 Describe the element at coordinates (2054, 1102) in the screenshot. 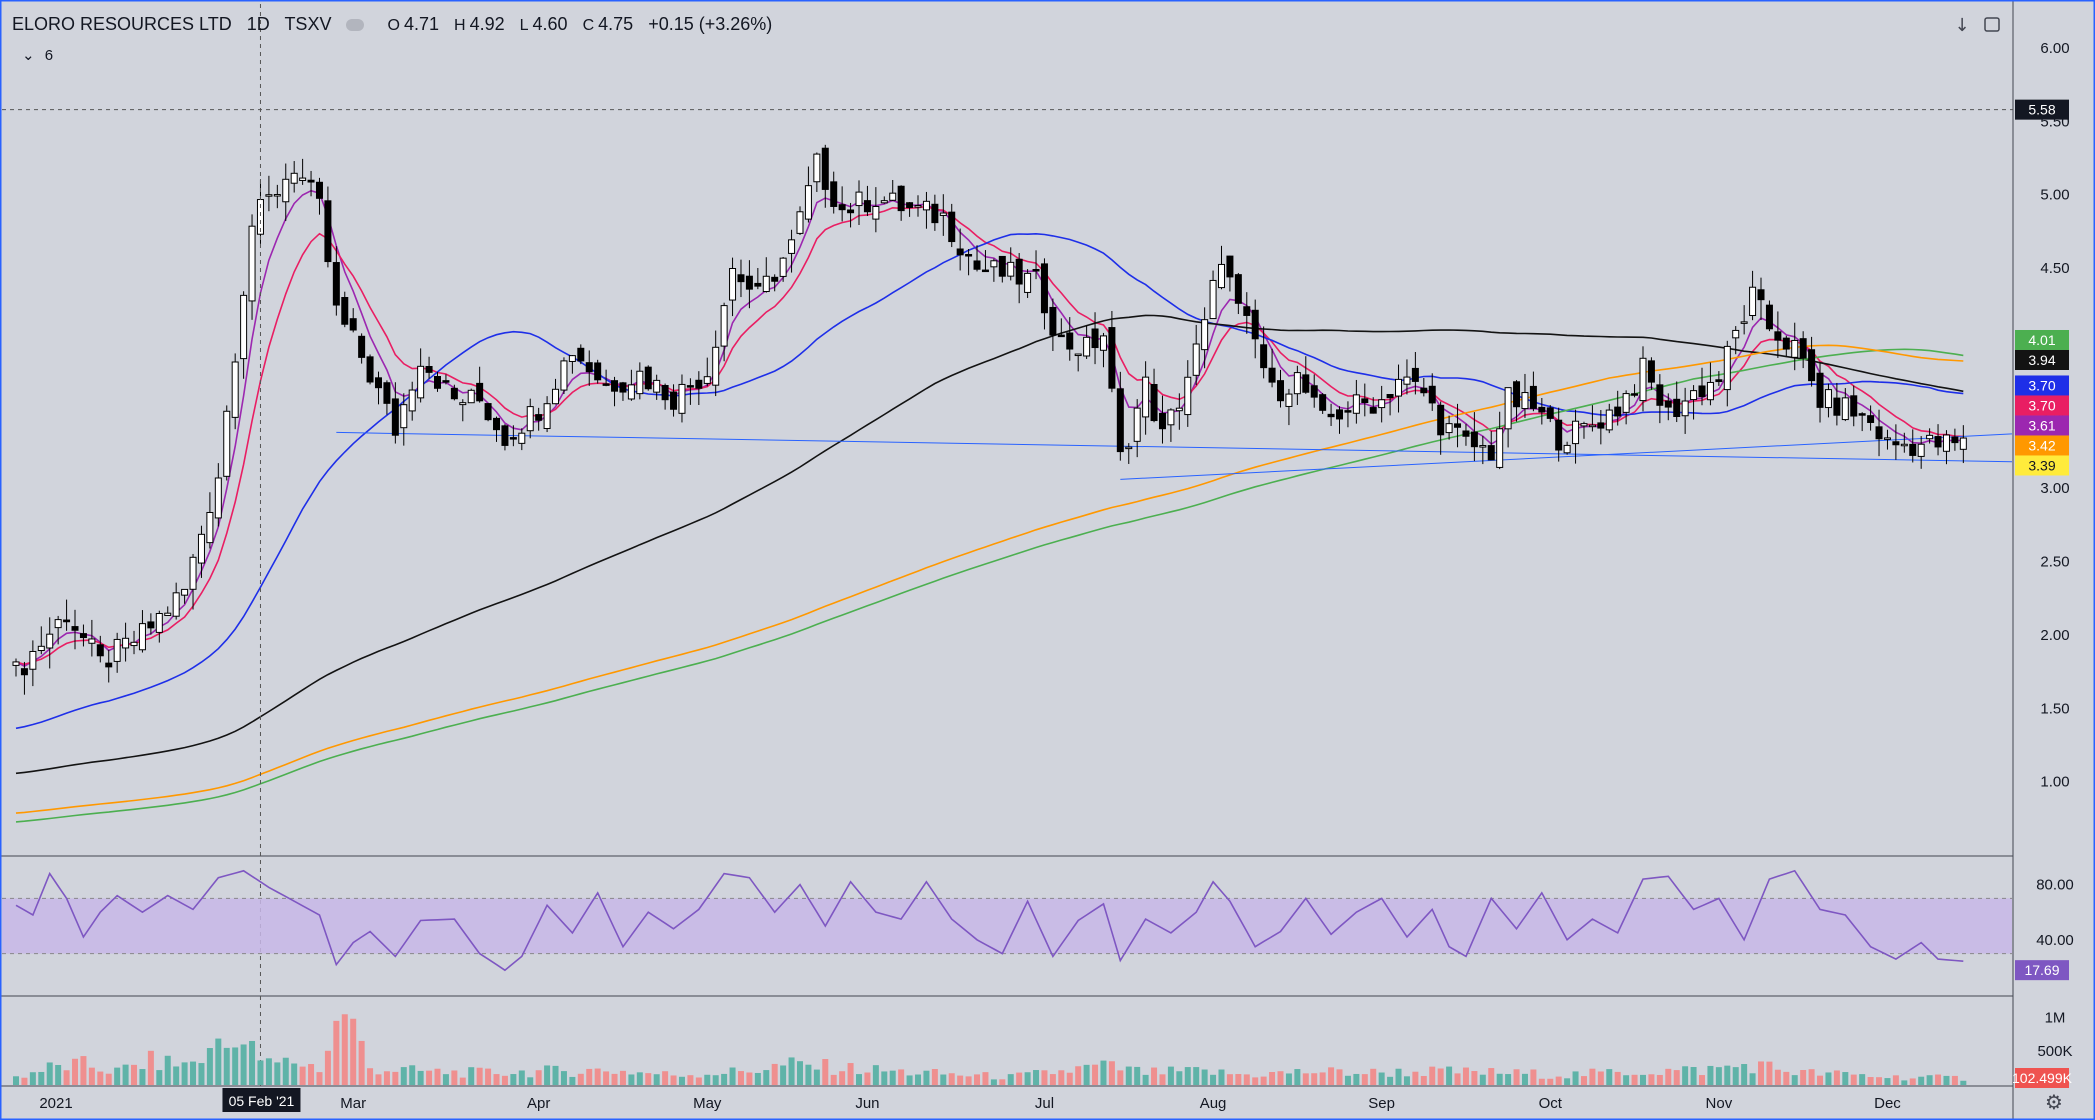

I see `gear-icon: ⚙` at that location.